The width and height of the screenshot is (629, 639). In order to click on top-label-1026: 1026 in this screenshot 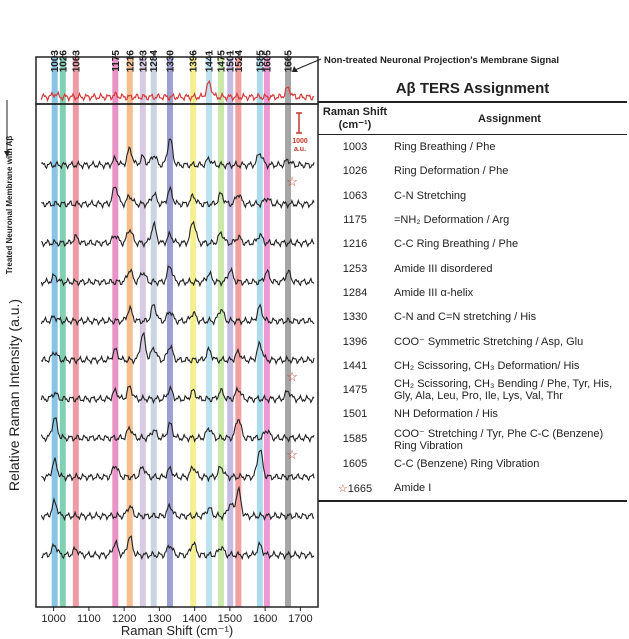, I will do `click(63, 61)`.